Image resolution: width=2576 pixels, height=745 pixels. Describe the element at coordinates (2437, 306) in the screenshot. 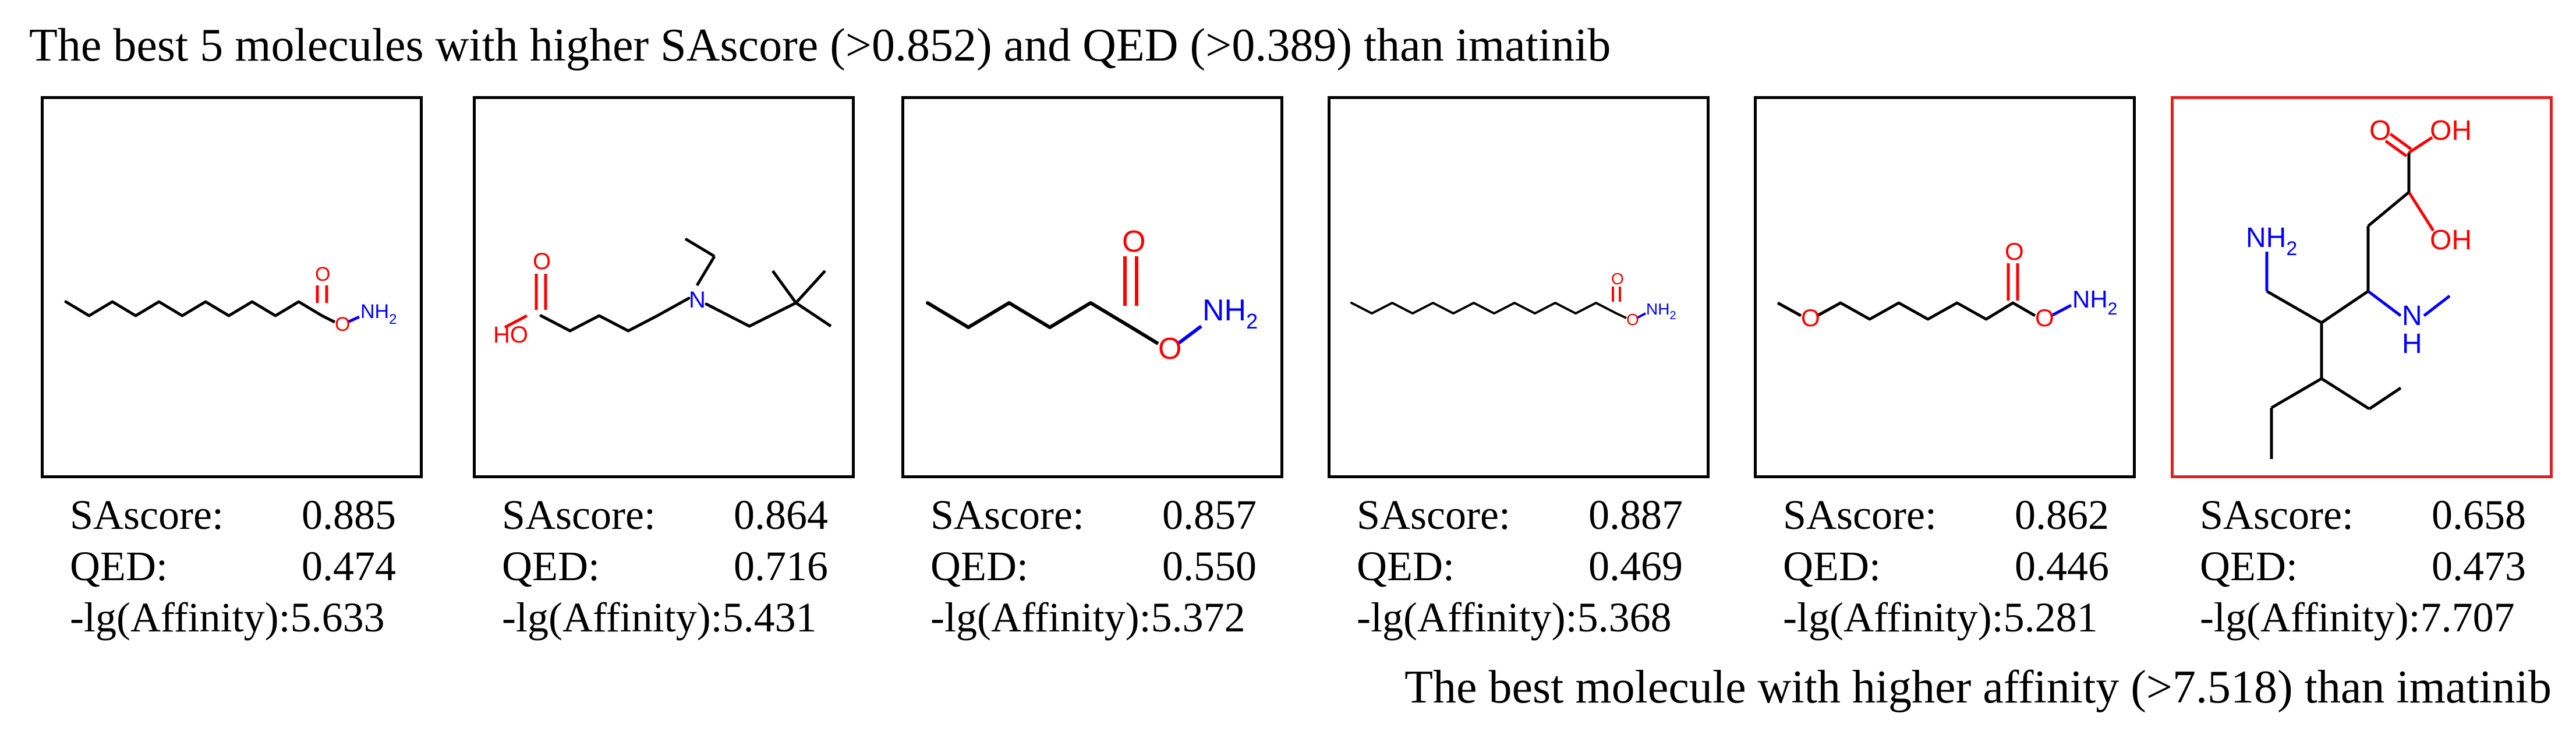

I see `n-methyl-bond` at that location.